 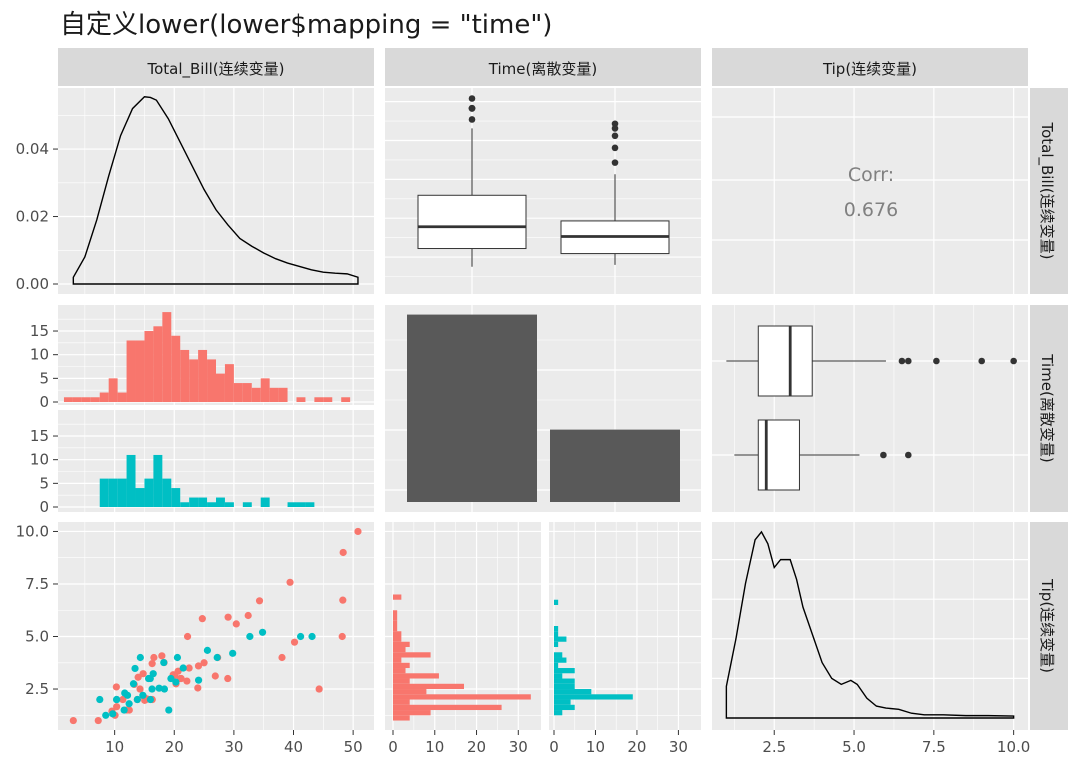 What do you see at coordinates (32, 284) in the screenshot?
I see `y-tick-label-density: 0.00` at bounding box center [32, 284].